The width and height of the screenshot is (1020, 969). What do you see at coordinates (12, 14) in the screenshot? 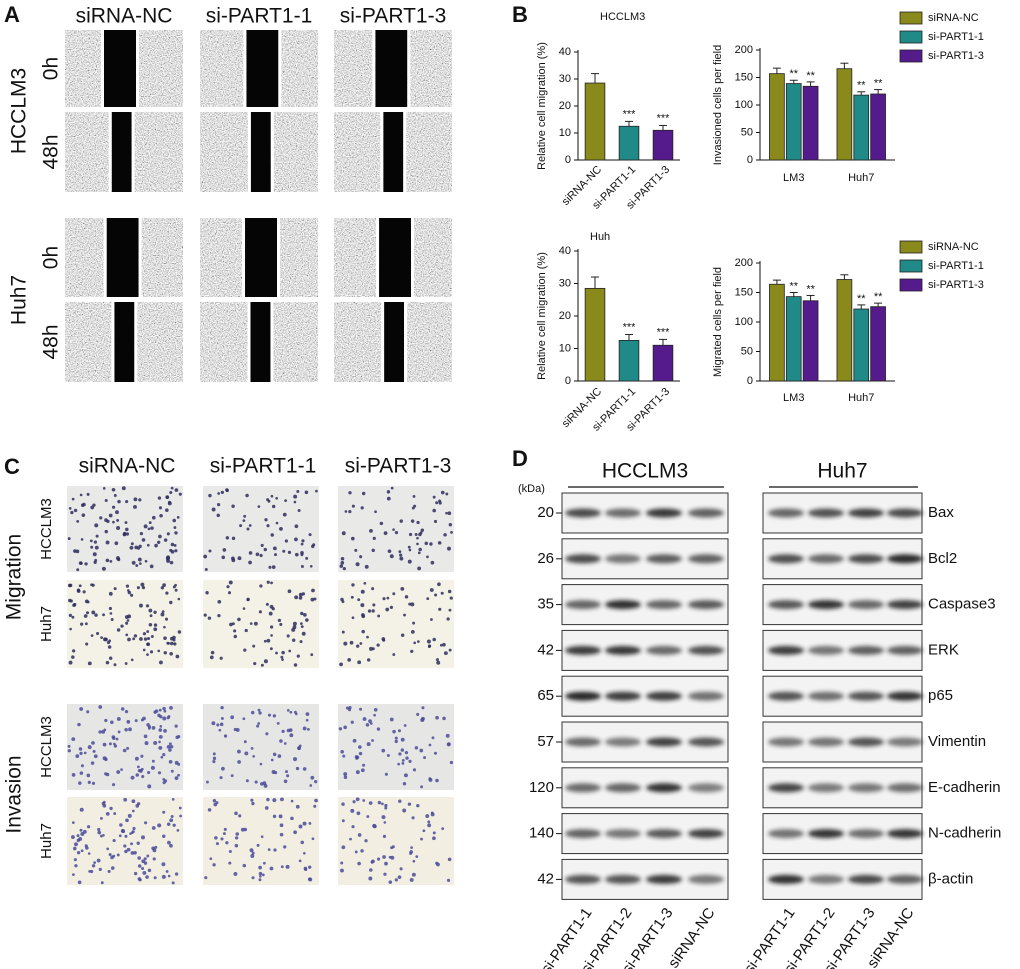
I see `panel-letter: A` at bounding box center [12, 14].